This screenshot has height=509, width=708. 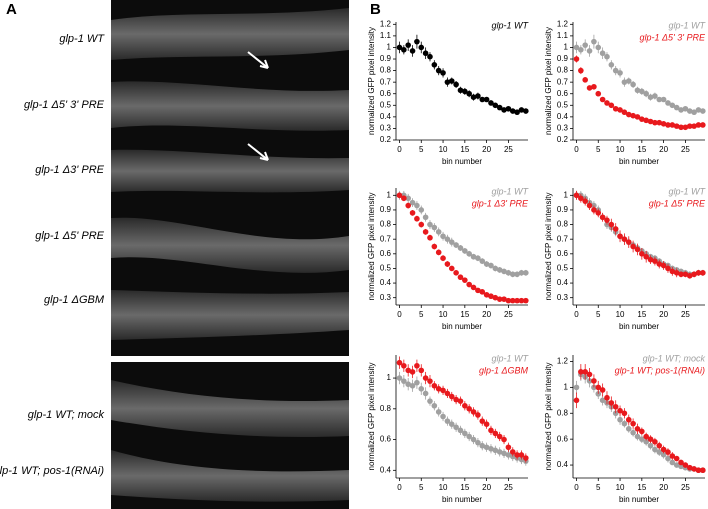 I want to click on image-label: glp-1 WT; pos-1(RNAi), so click(x=52, y=471).